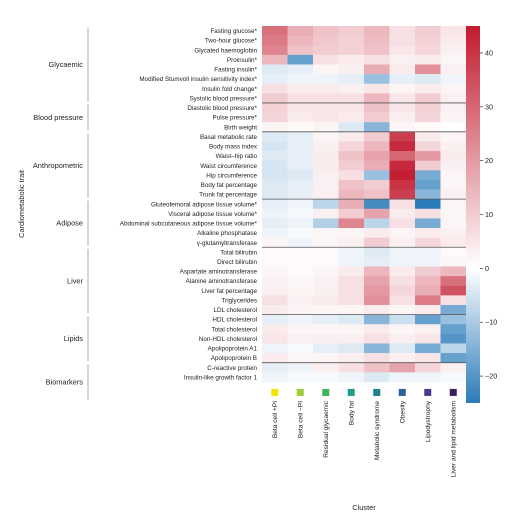 Image resolution: width=512 pixels, height=525 pixels. Describe the element at coordinates (275, 127) in the screenshot. I see `heatmap-cell-r10-c0` at that location.